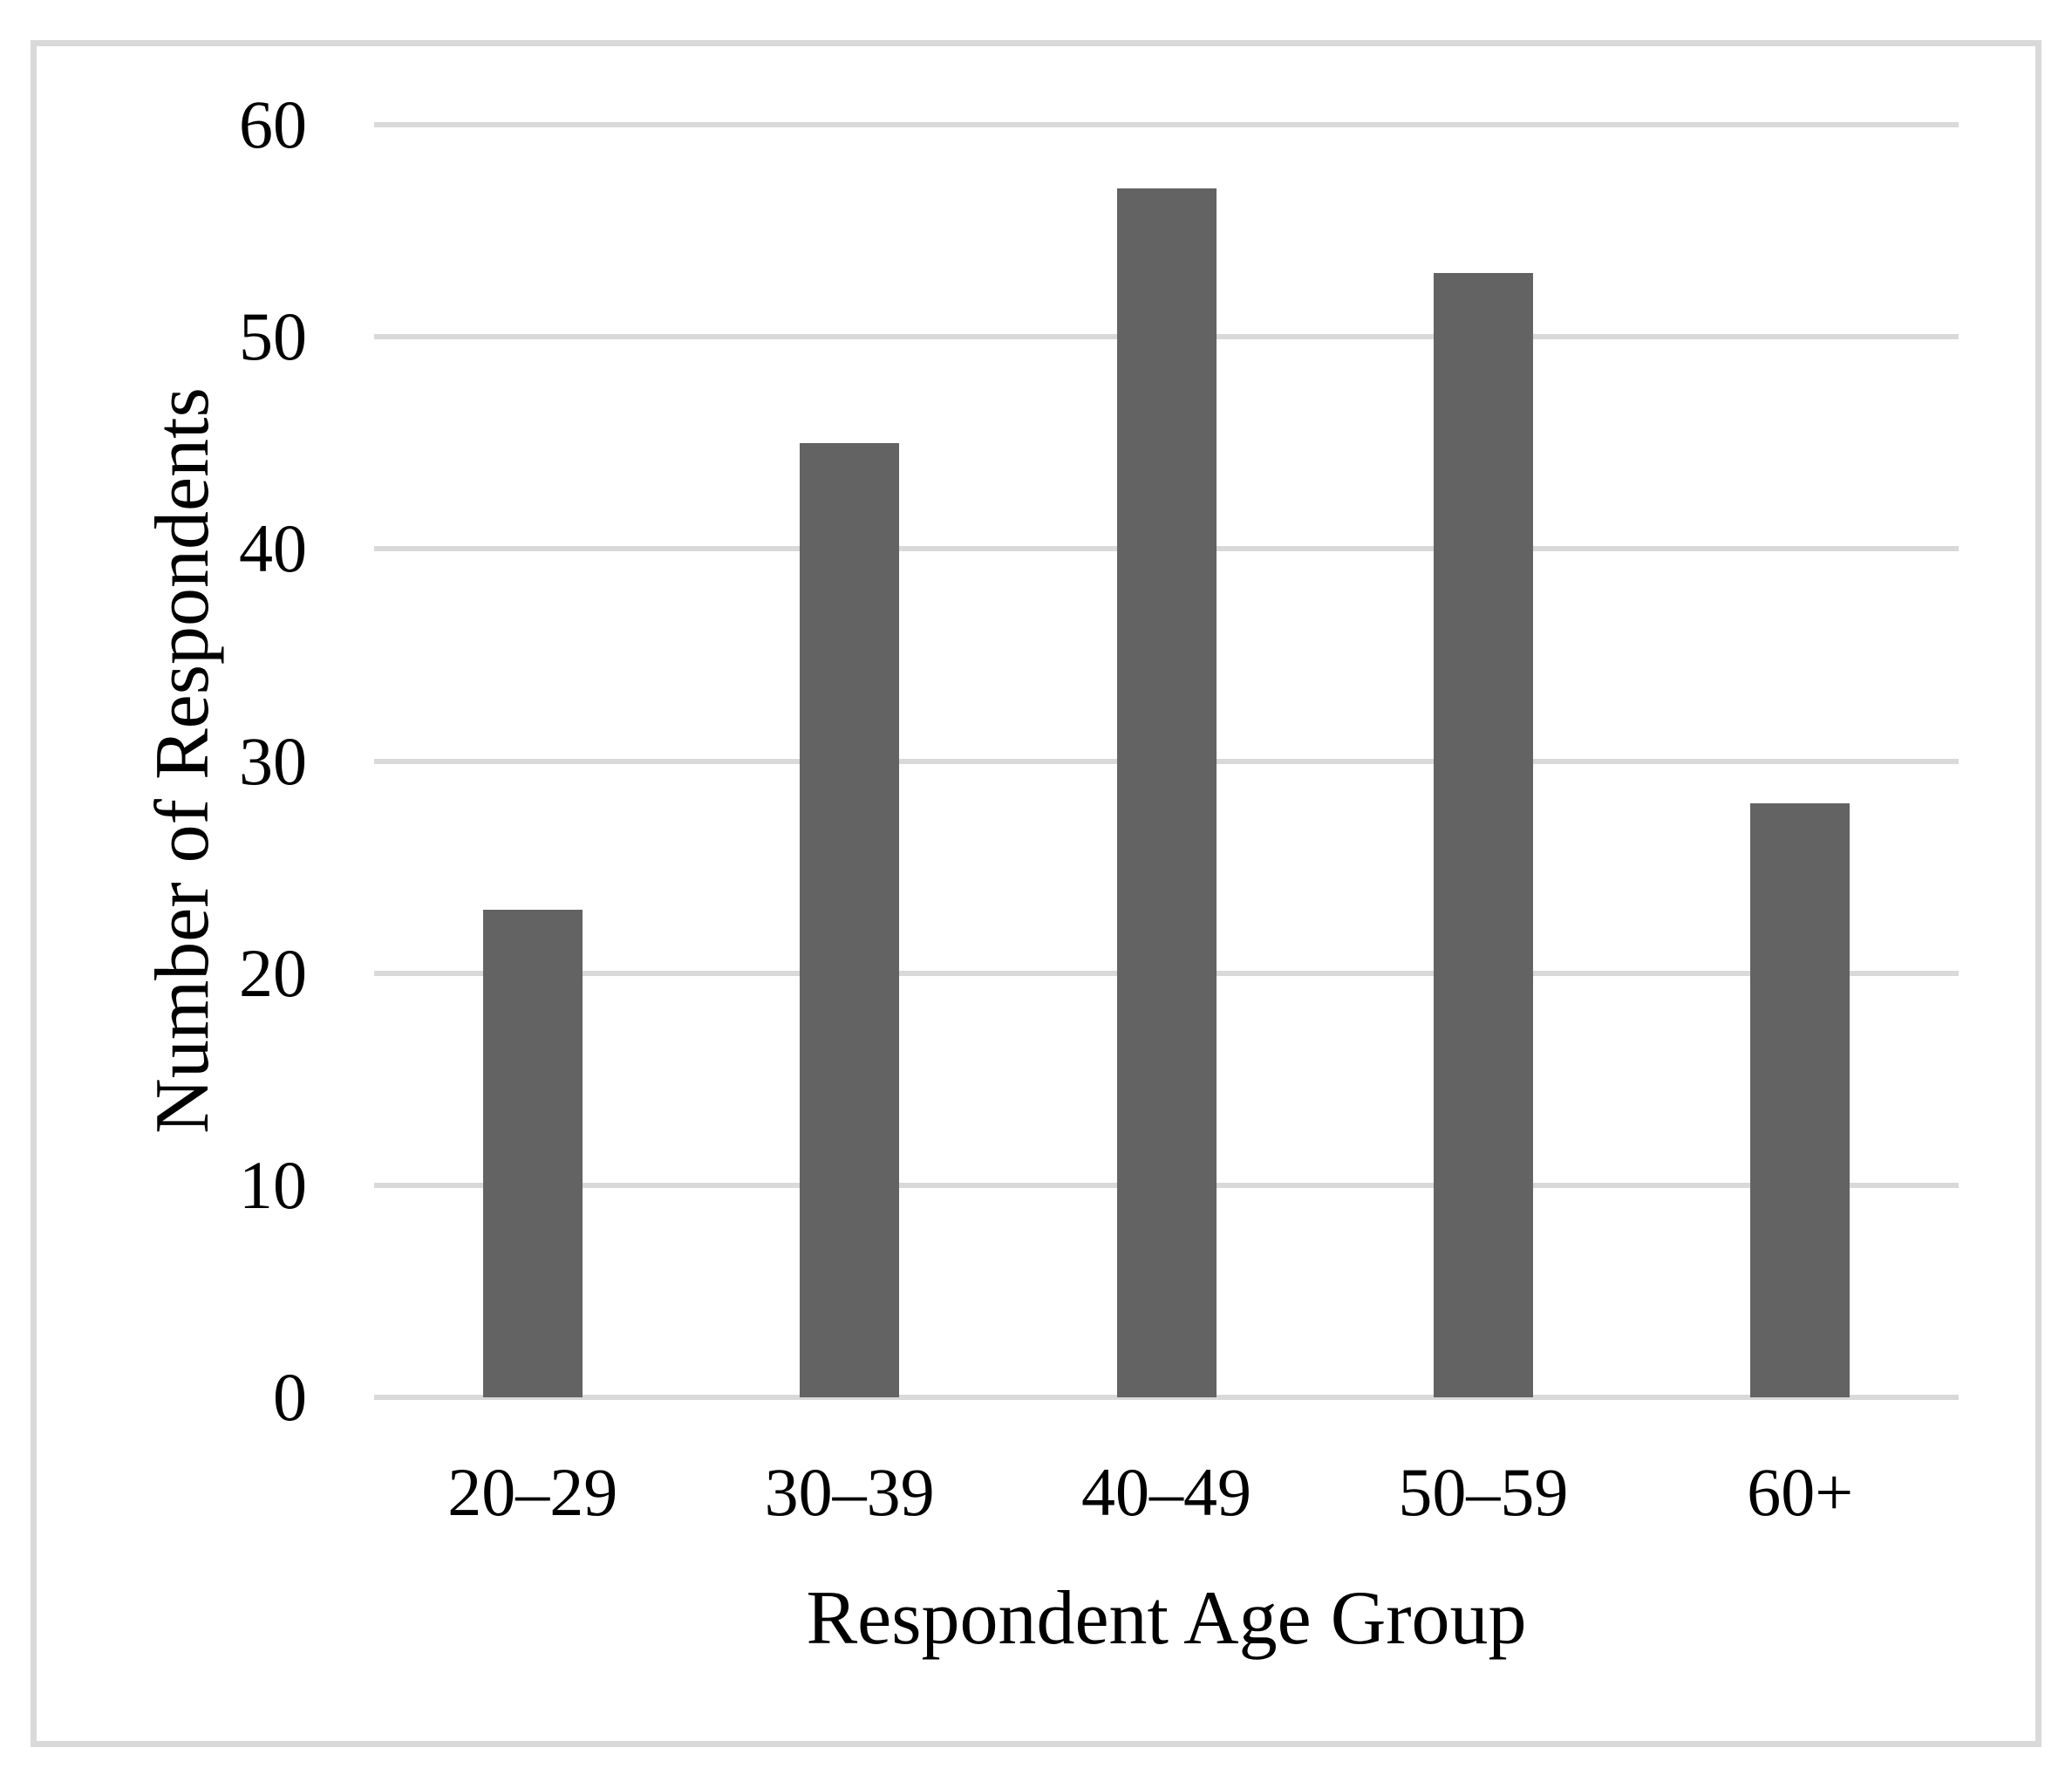  Describe the element at coordinates (1165, 1492) in the screenshot. I see `x-tick-label-40-49: 40–49` at that location.